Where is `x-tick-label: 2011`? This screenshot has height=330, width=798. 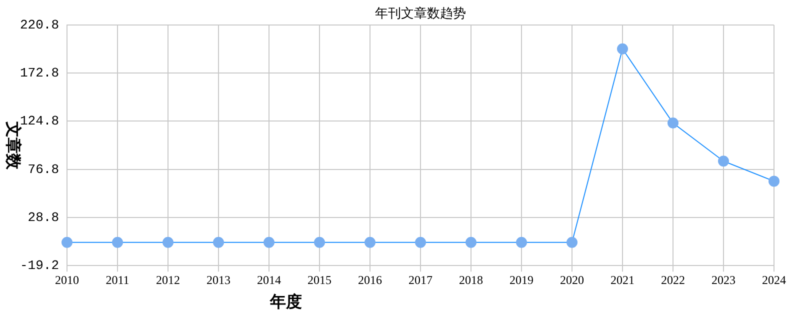 x-tick-label: 2011 is located at coordinates (118, 279).